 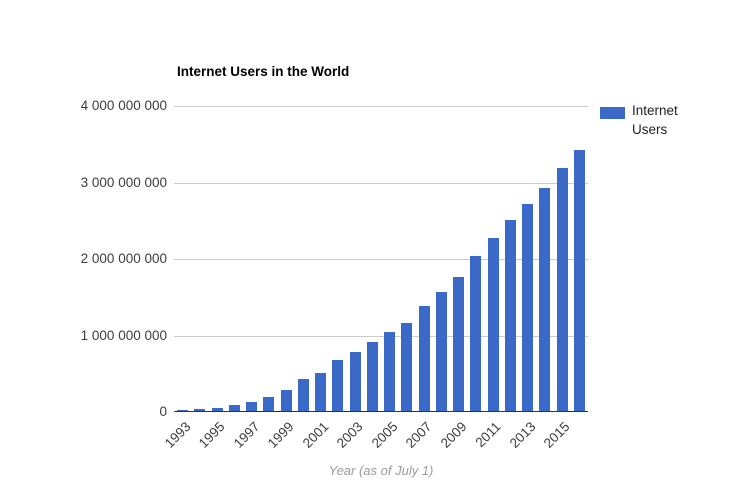 What do you see at coordinates (424, 358) in the screenshot?
I see `bar-2007` at bounding box center [424, 358].